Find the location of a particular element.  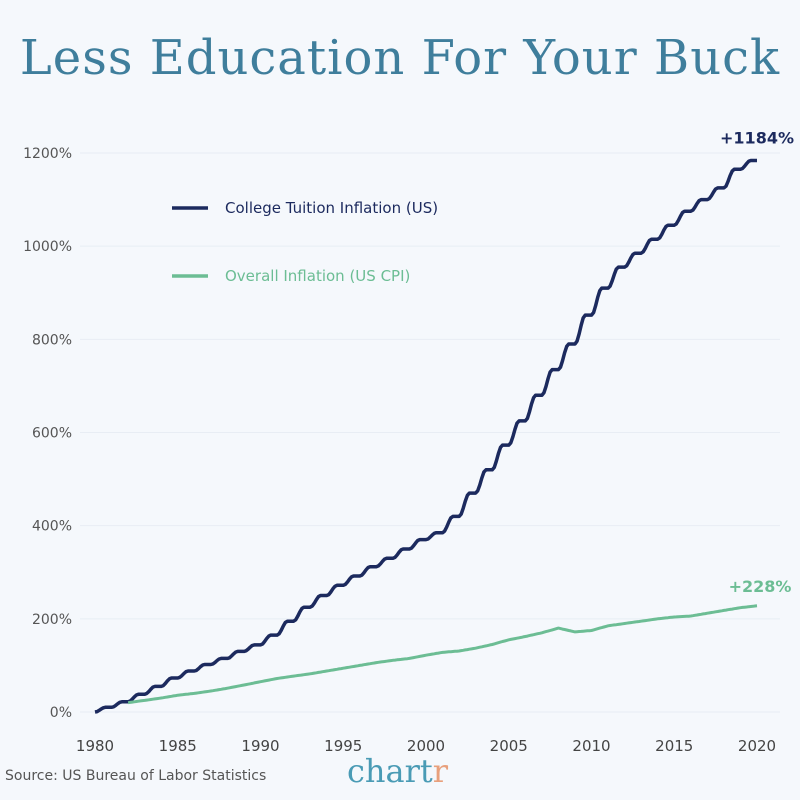

chartr-logo: chartr is located at coordinates (397, 771).